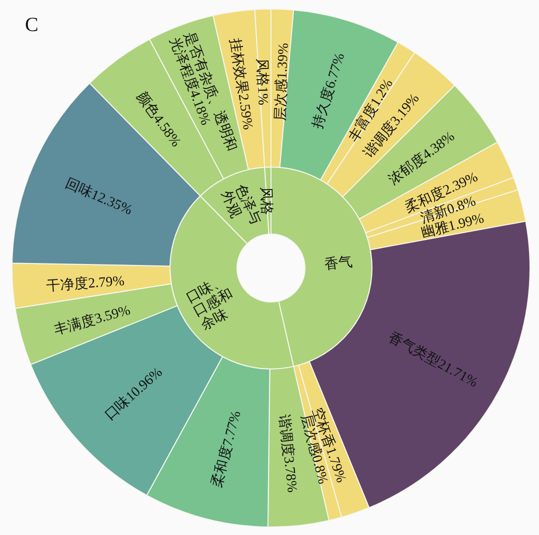 The height and width of the screenshot is (535, 539). What do you see at coordinates (85, 284) in the screenshot?
I see `label: 干净度2.79%` at bounding box center [85, 284].